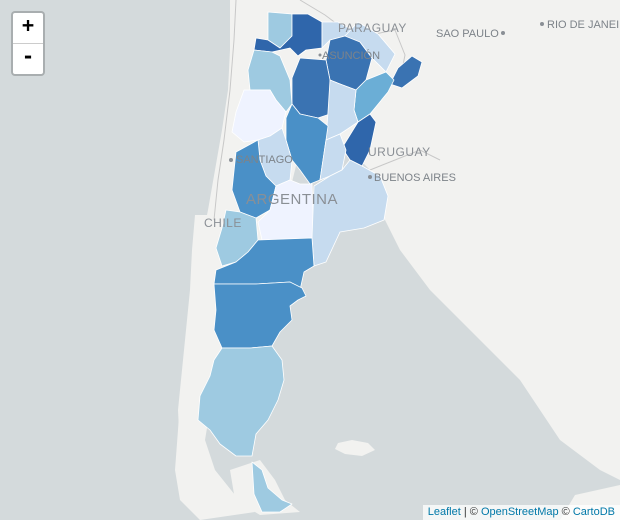 This screenshot has height=520, width=620. What do you see at coordinates (470, 512) in the screenshot?
I see `attribution-sep: | ©` at bounding box center [470, 512].